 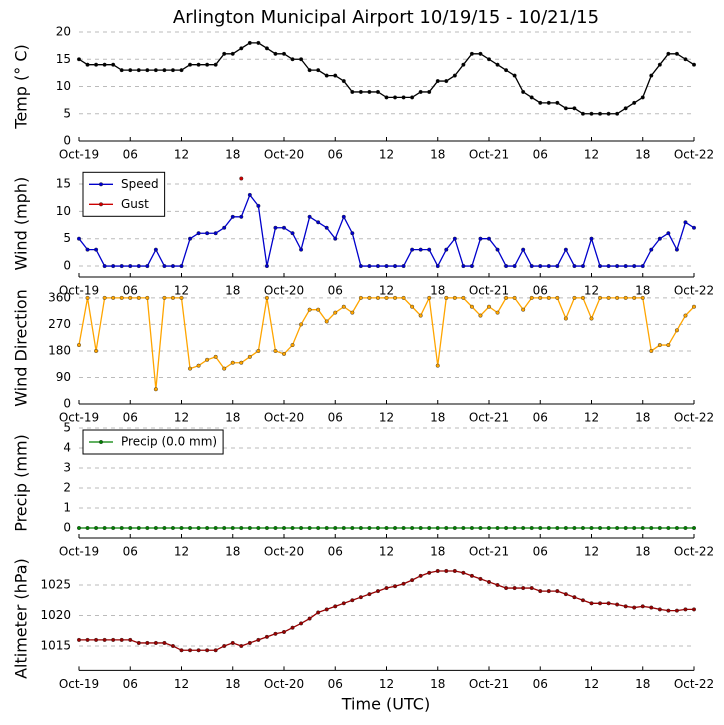 What do you see at coordinates (67, 404) in the screenshot?
I see `y-tick-label: 0` at bounding box center [67, 404].